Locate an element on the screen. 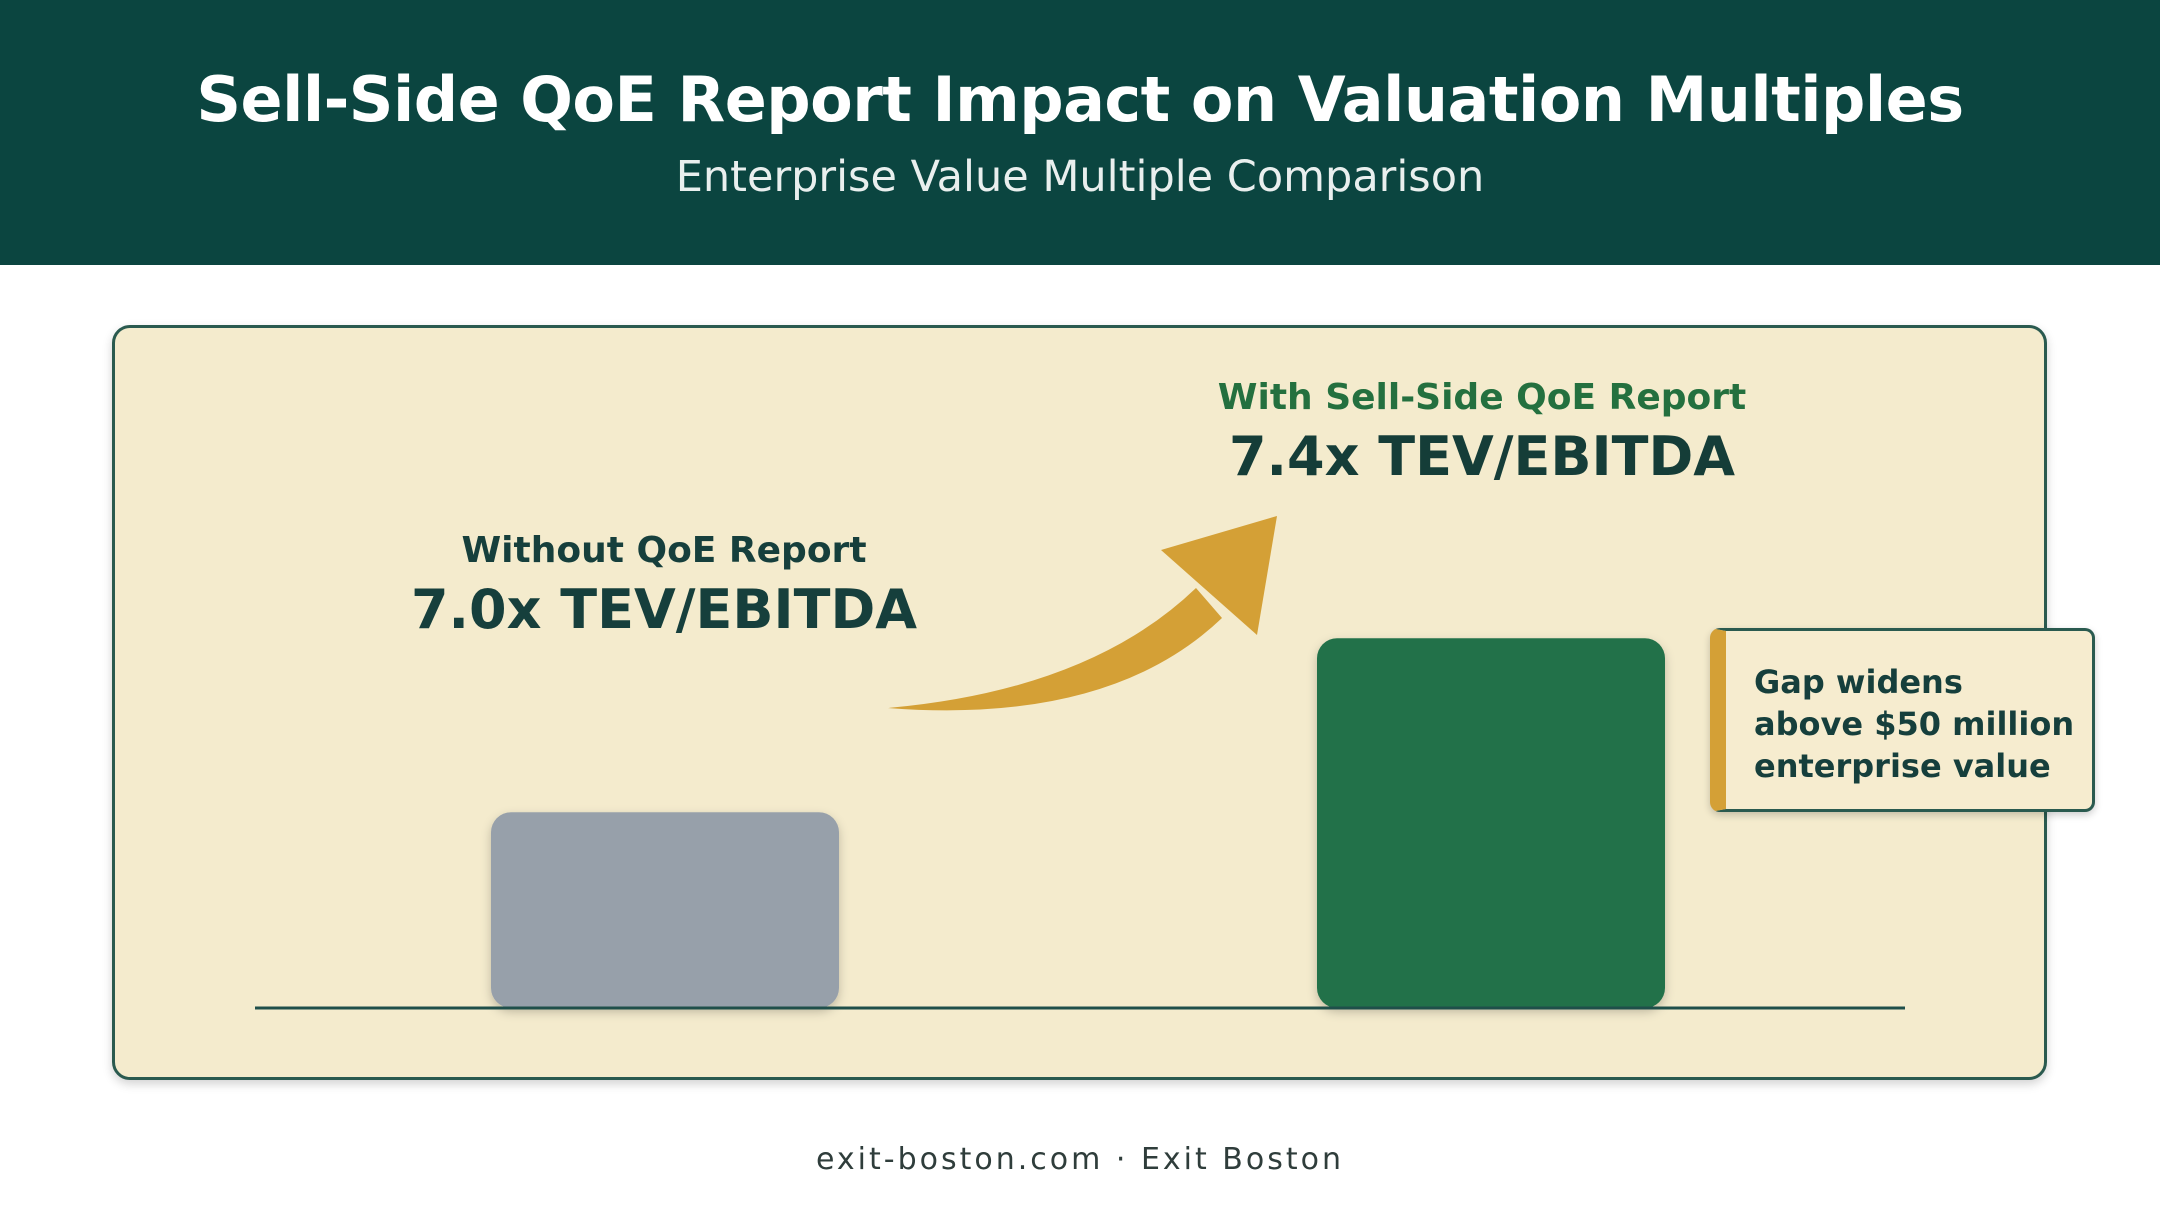 The height and width of the screenshot is (1206, 2160). increase-arrow is located at coordinates (1082, 613).